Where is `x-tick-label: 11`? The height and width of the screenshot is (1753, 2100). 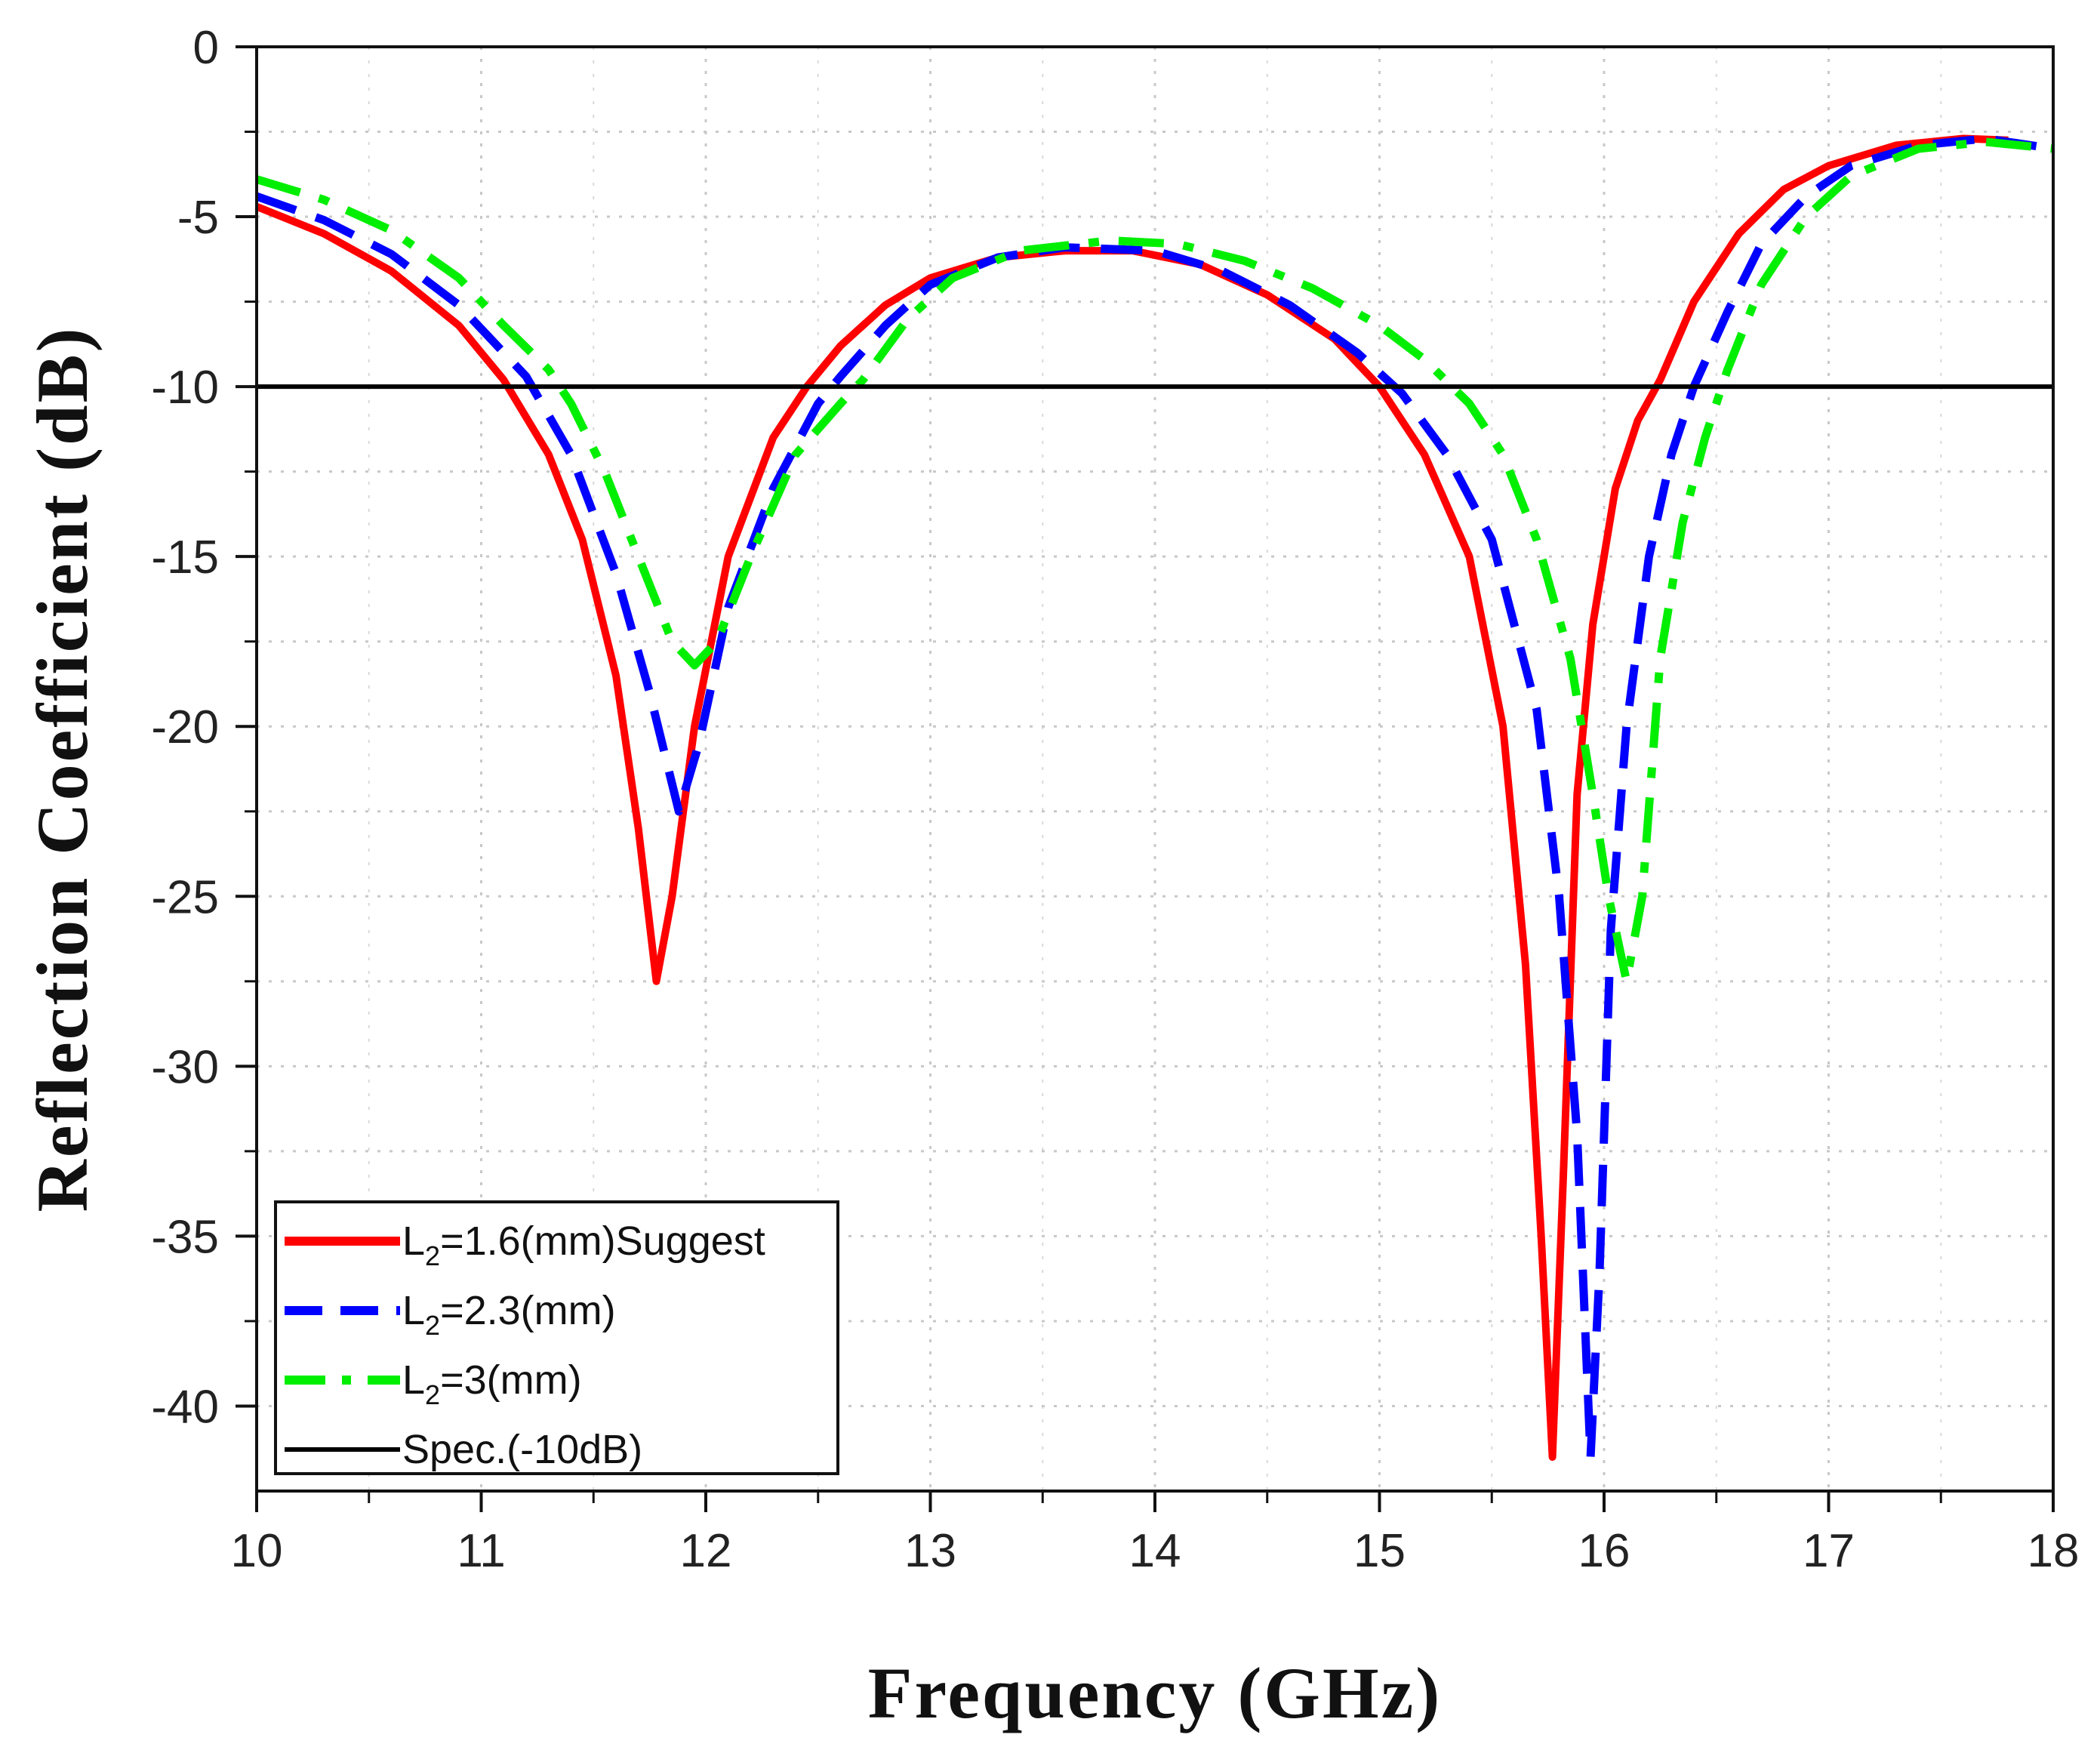
x-tick-label: 11 is located at coordinates (481, 1551).